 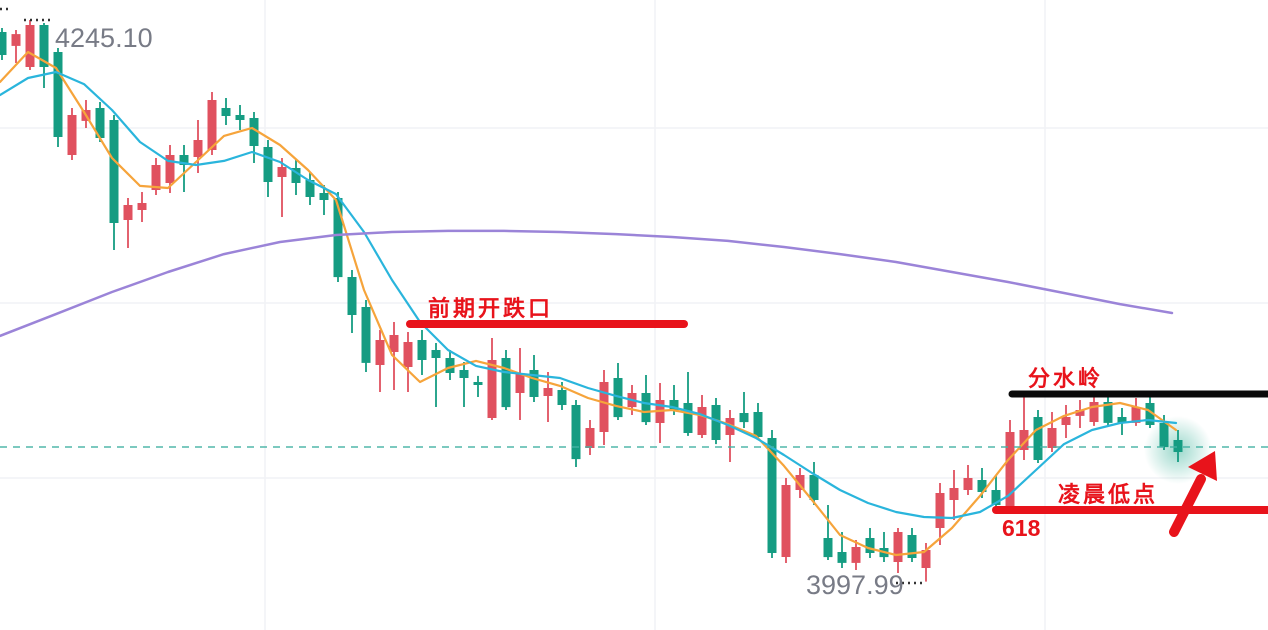 What do you see at coordinates (1021, 528) in the screenshot?
I see `annotation-618-label: 618` at bounding box center [1021, 528].